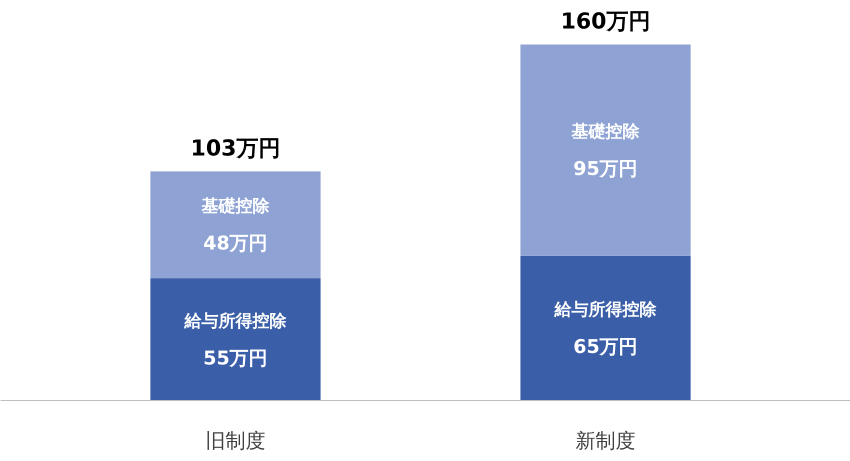 The height and width of the screenshot is (461, 850). What do you see at coordinates (605, 347) in the screenshot?
I see `data-label: 65万円` at bounding box center [605, 347].